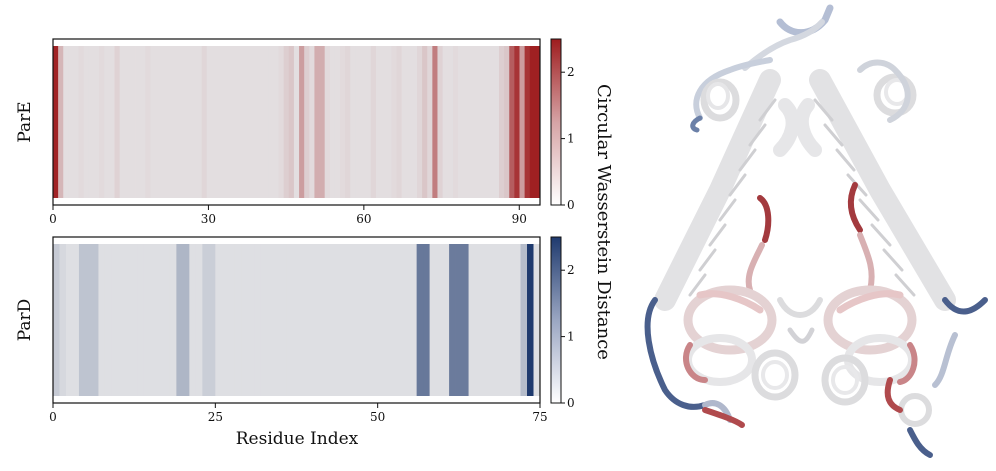  I want to click on pare-colorbar-ticks: 0 1 2, so click(568, 138).